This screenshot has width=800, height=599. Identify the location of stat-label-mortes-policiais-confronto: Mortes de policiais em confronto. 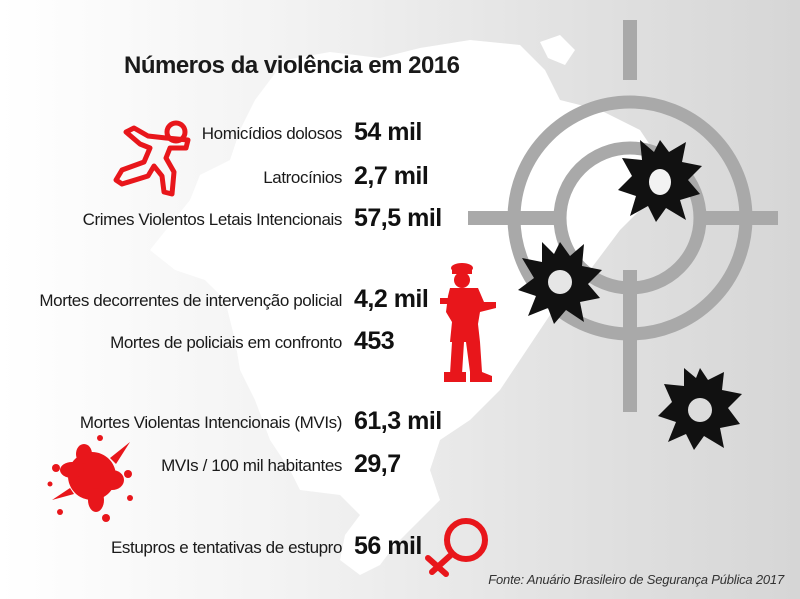
(226, 342).